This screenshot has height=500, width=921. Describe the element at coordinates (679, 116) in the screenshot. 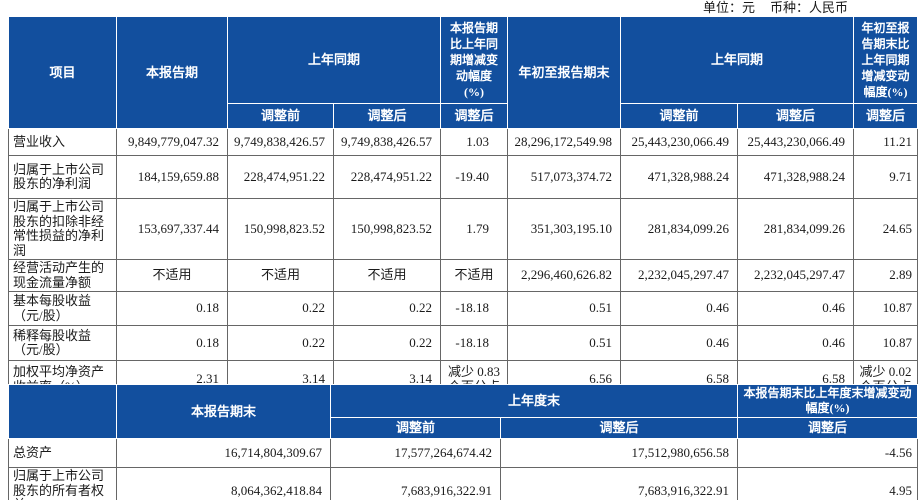

I see `subheader-before-adjust-ytd: 调整前` at that location.